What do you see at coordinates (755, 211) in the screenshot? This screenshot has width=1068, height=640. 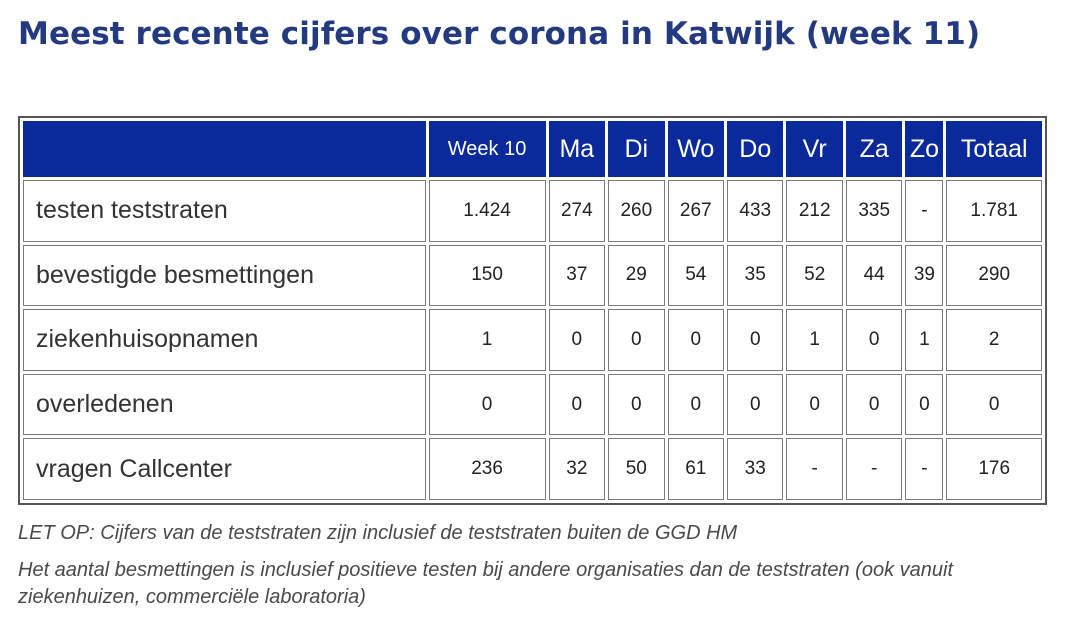 I see `table-cell: 433` at bounding box center [755, 211].